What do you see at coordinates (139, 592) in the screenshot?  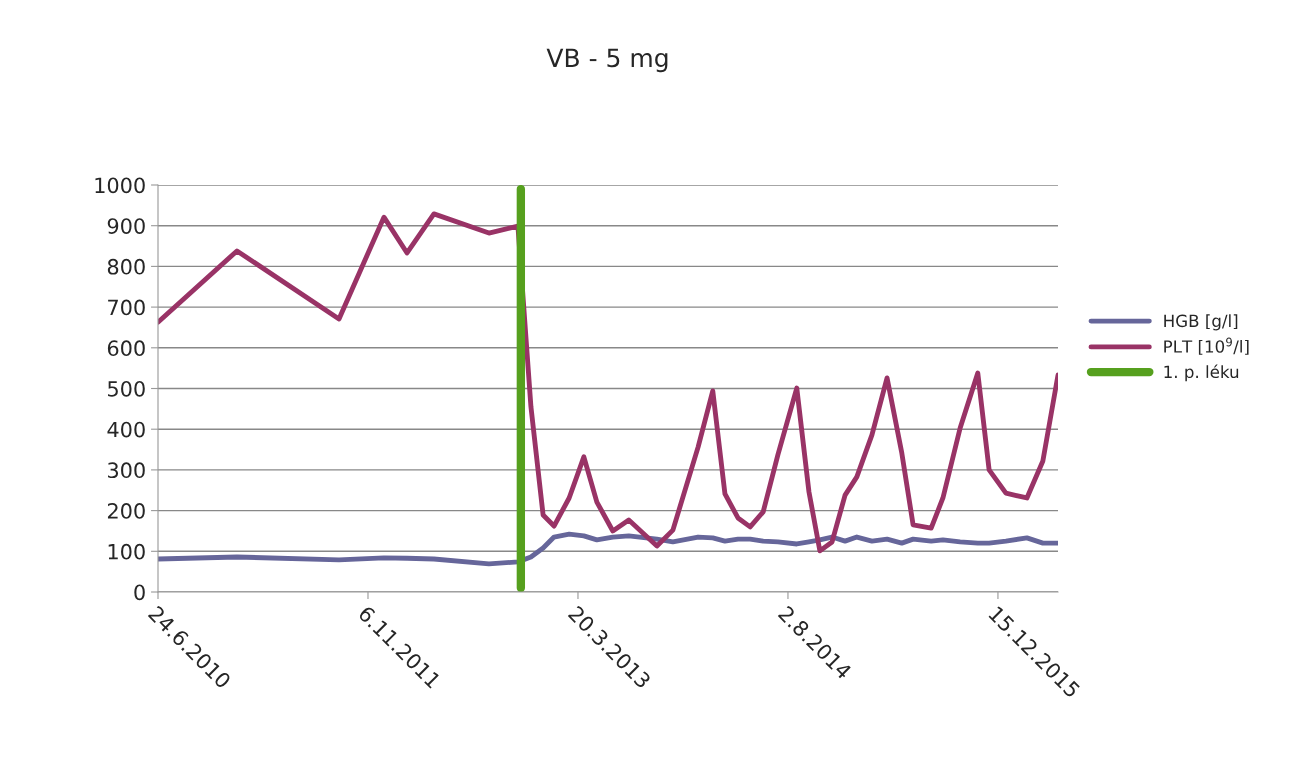 I see `y-tick-label: 0` at bounding box center [139, 592].